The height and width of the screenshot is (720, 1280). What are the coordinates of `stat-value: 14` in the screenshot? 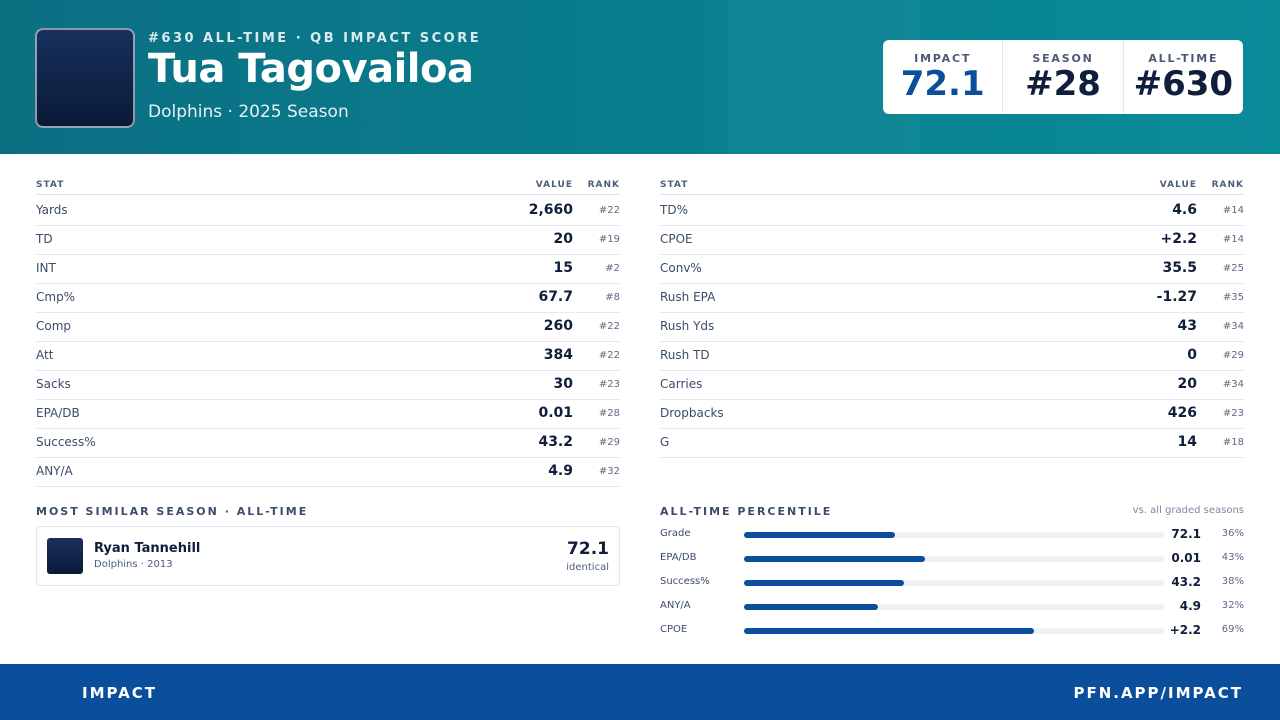 It's located at (1187, 442).